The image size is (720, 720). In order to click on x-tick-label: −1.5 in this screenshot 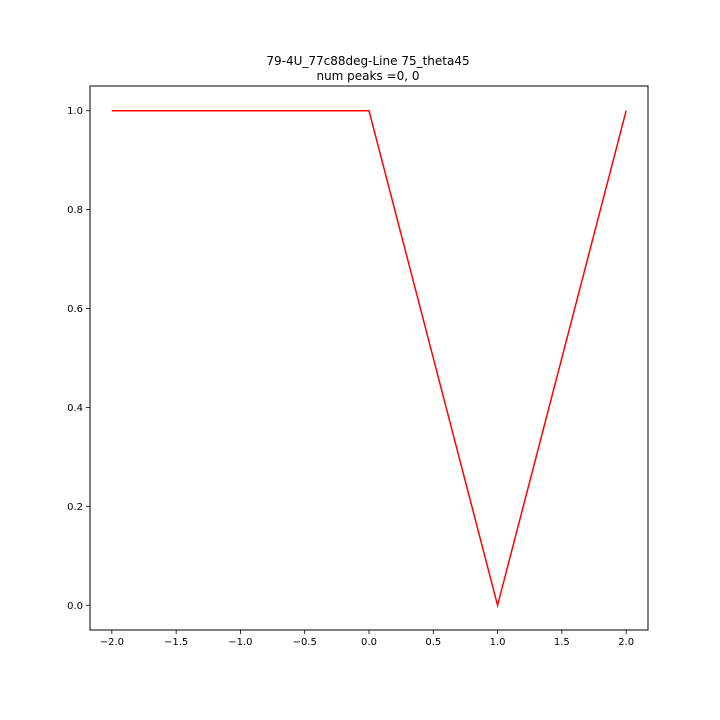, I will do `click(176, 642)`.